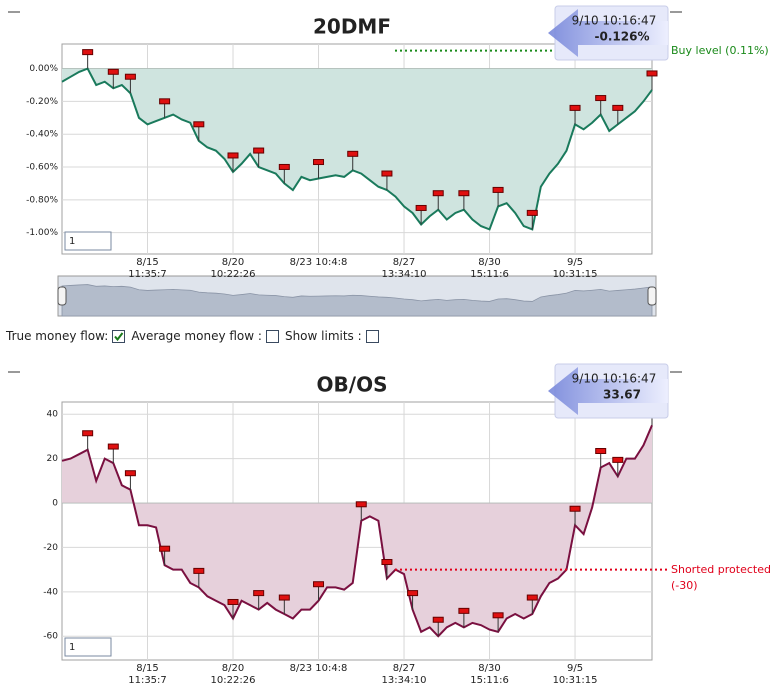  I want to click on control-label: Average money flow :, so click(196, 336).